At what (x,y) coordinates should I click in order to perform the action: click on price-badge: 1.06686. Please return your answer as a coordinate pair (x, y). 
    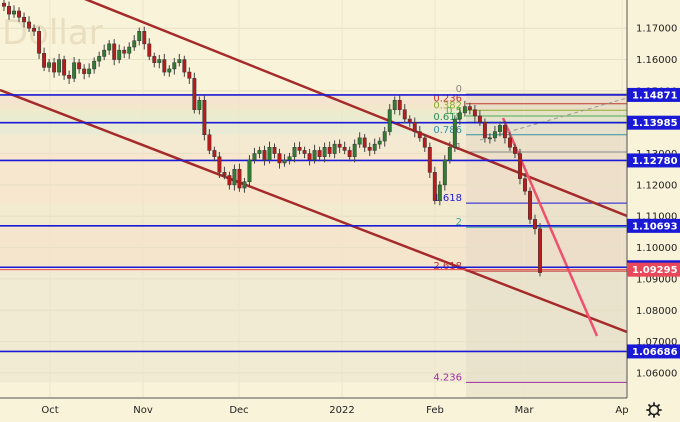
    Looking at the image, I should click on (653, 351).